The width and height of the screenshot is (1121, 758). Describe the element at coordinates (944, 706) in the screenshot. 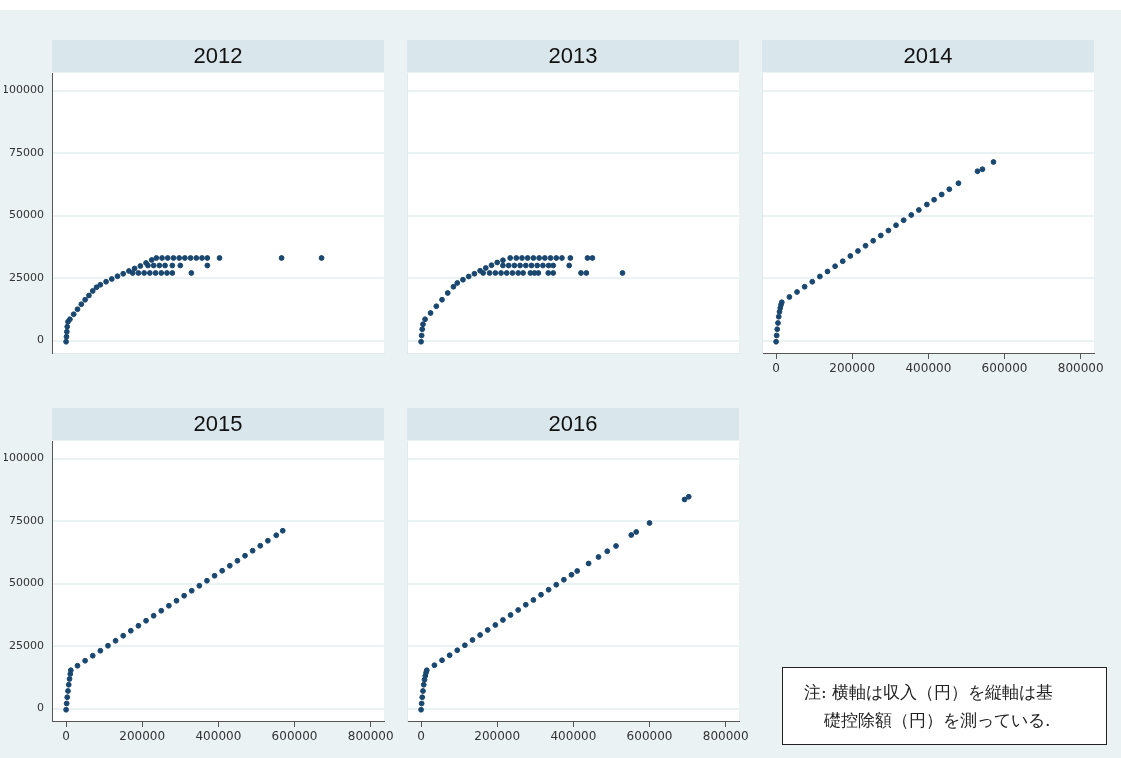

I see `text: 注: 横軸は収入（円）を縦軸は基礎控除額（円）を測っている.` at that location.